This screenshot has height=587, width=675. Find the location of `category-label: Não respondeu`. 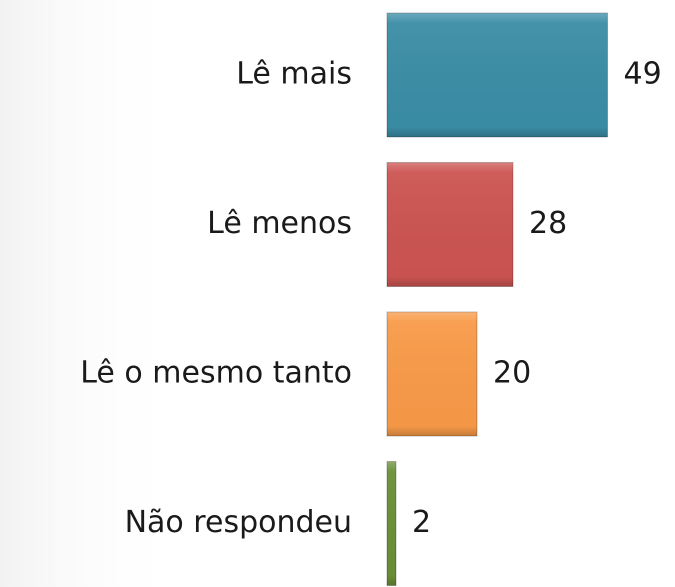

category-label: Não respondeu is located at coordinates (238, 522).